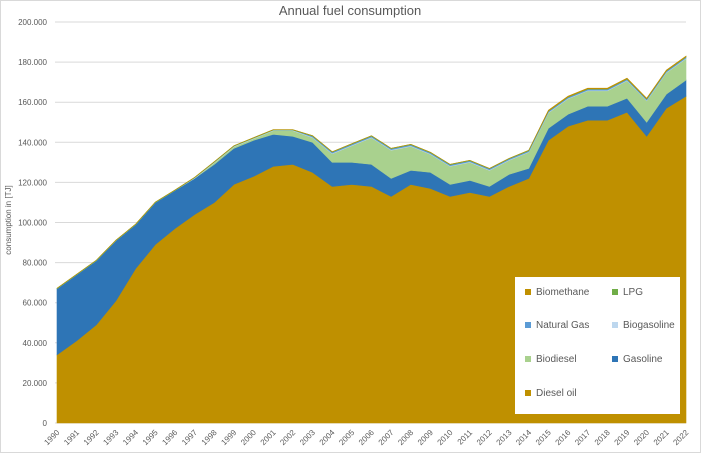 Image resolution: width=701 pixels, height=453 pixels. I want to click on y-tick-label: 100.000, so click(32, 223).